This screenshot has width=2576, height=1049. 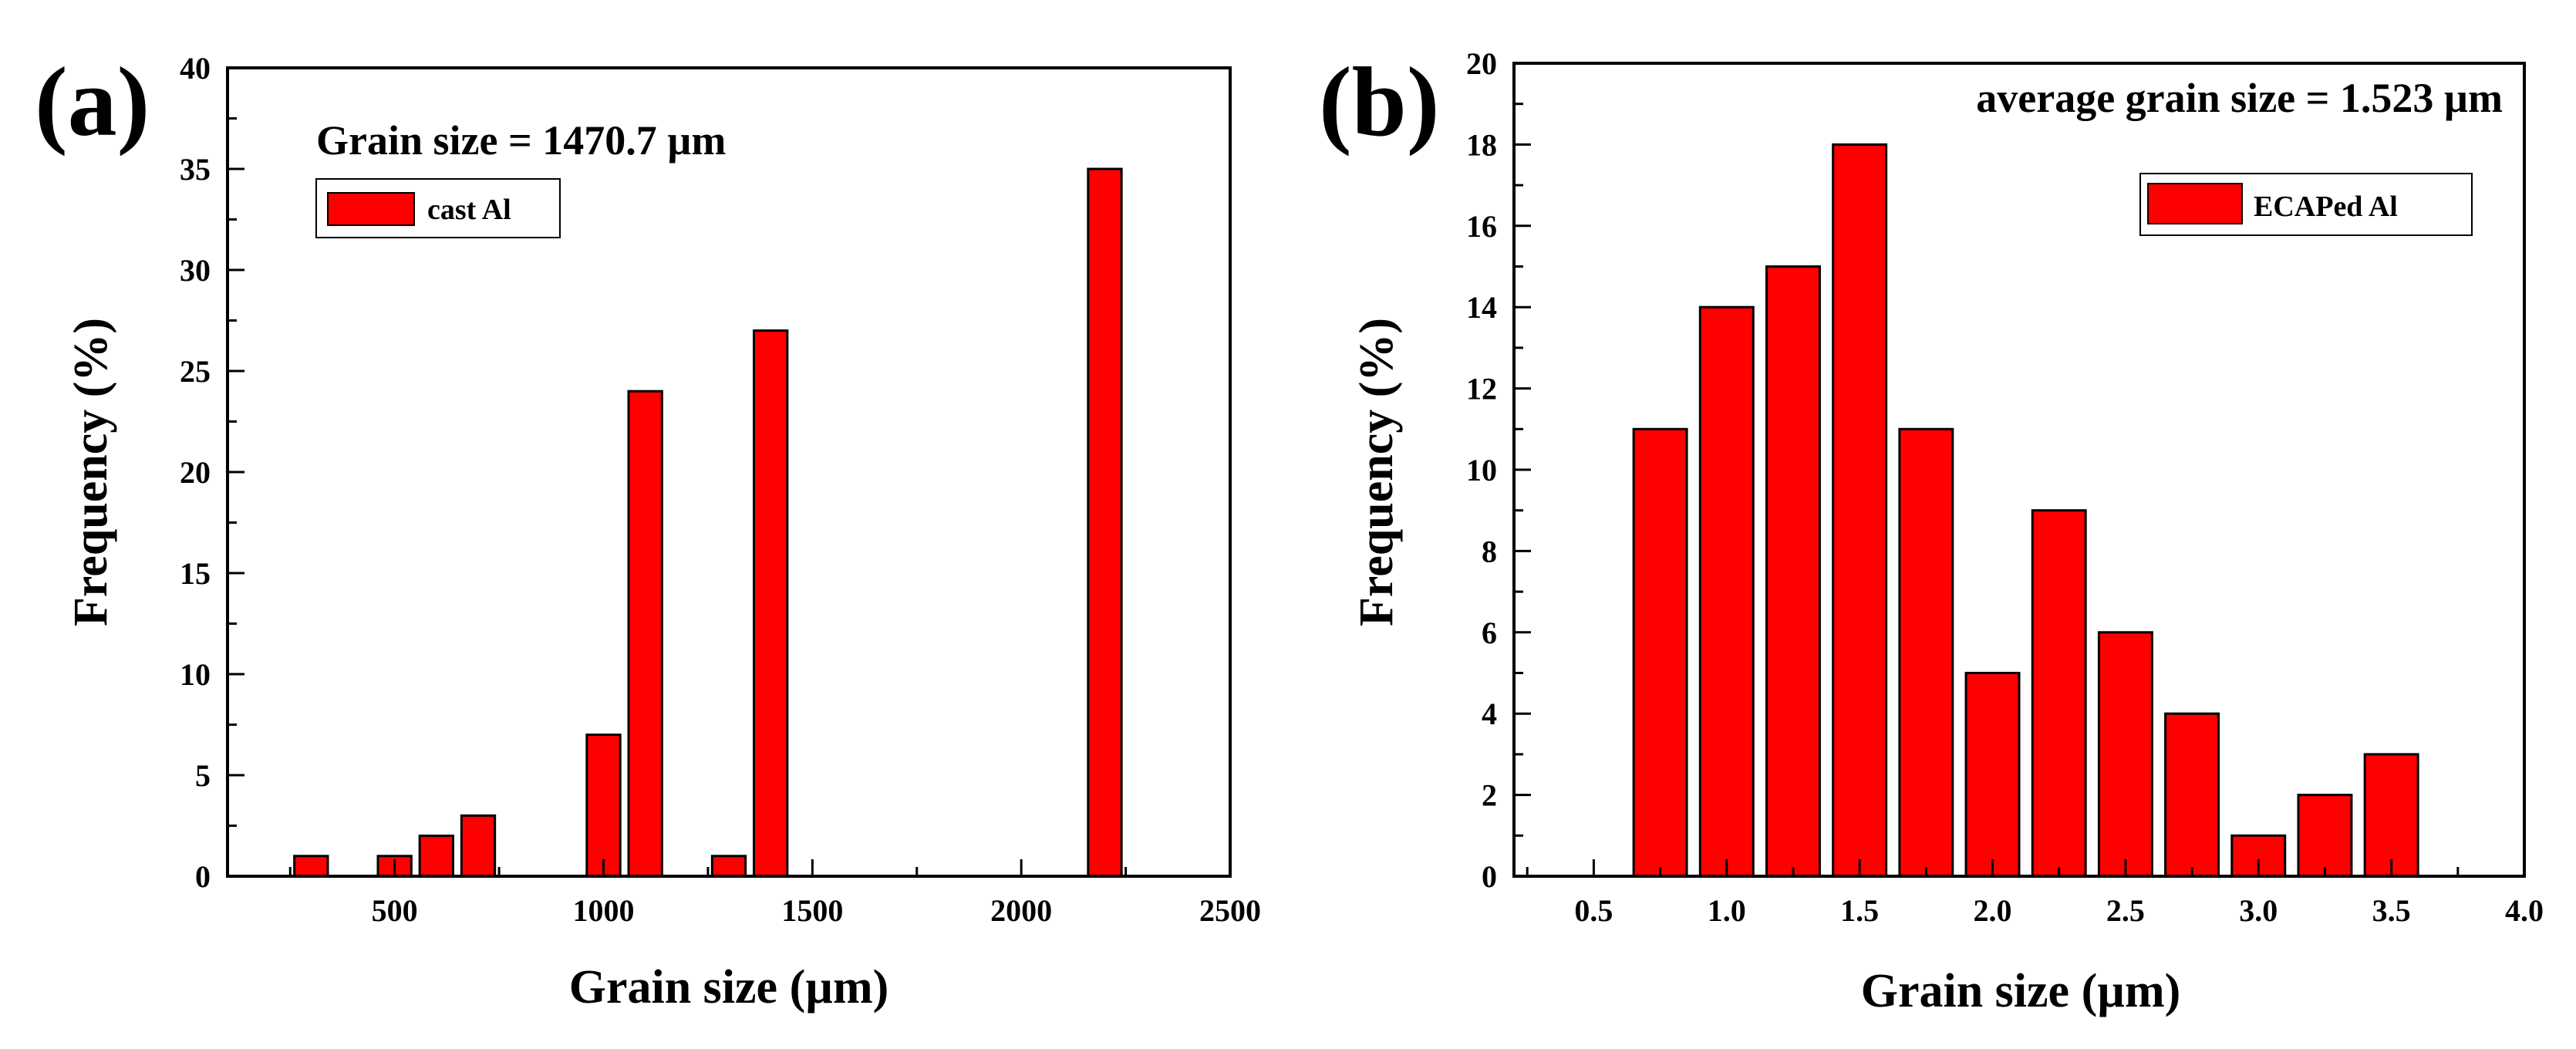 I want to click on panel-b-x-tick-label: 3.5, so click(x=2391, y=910).